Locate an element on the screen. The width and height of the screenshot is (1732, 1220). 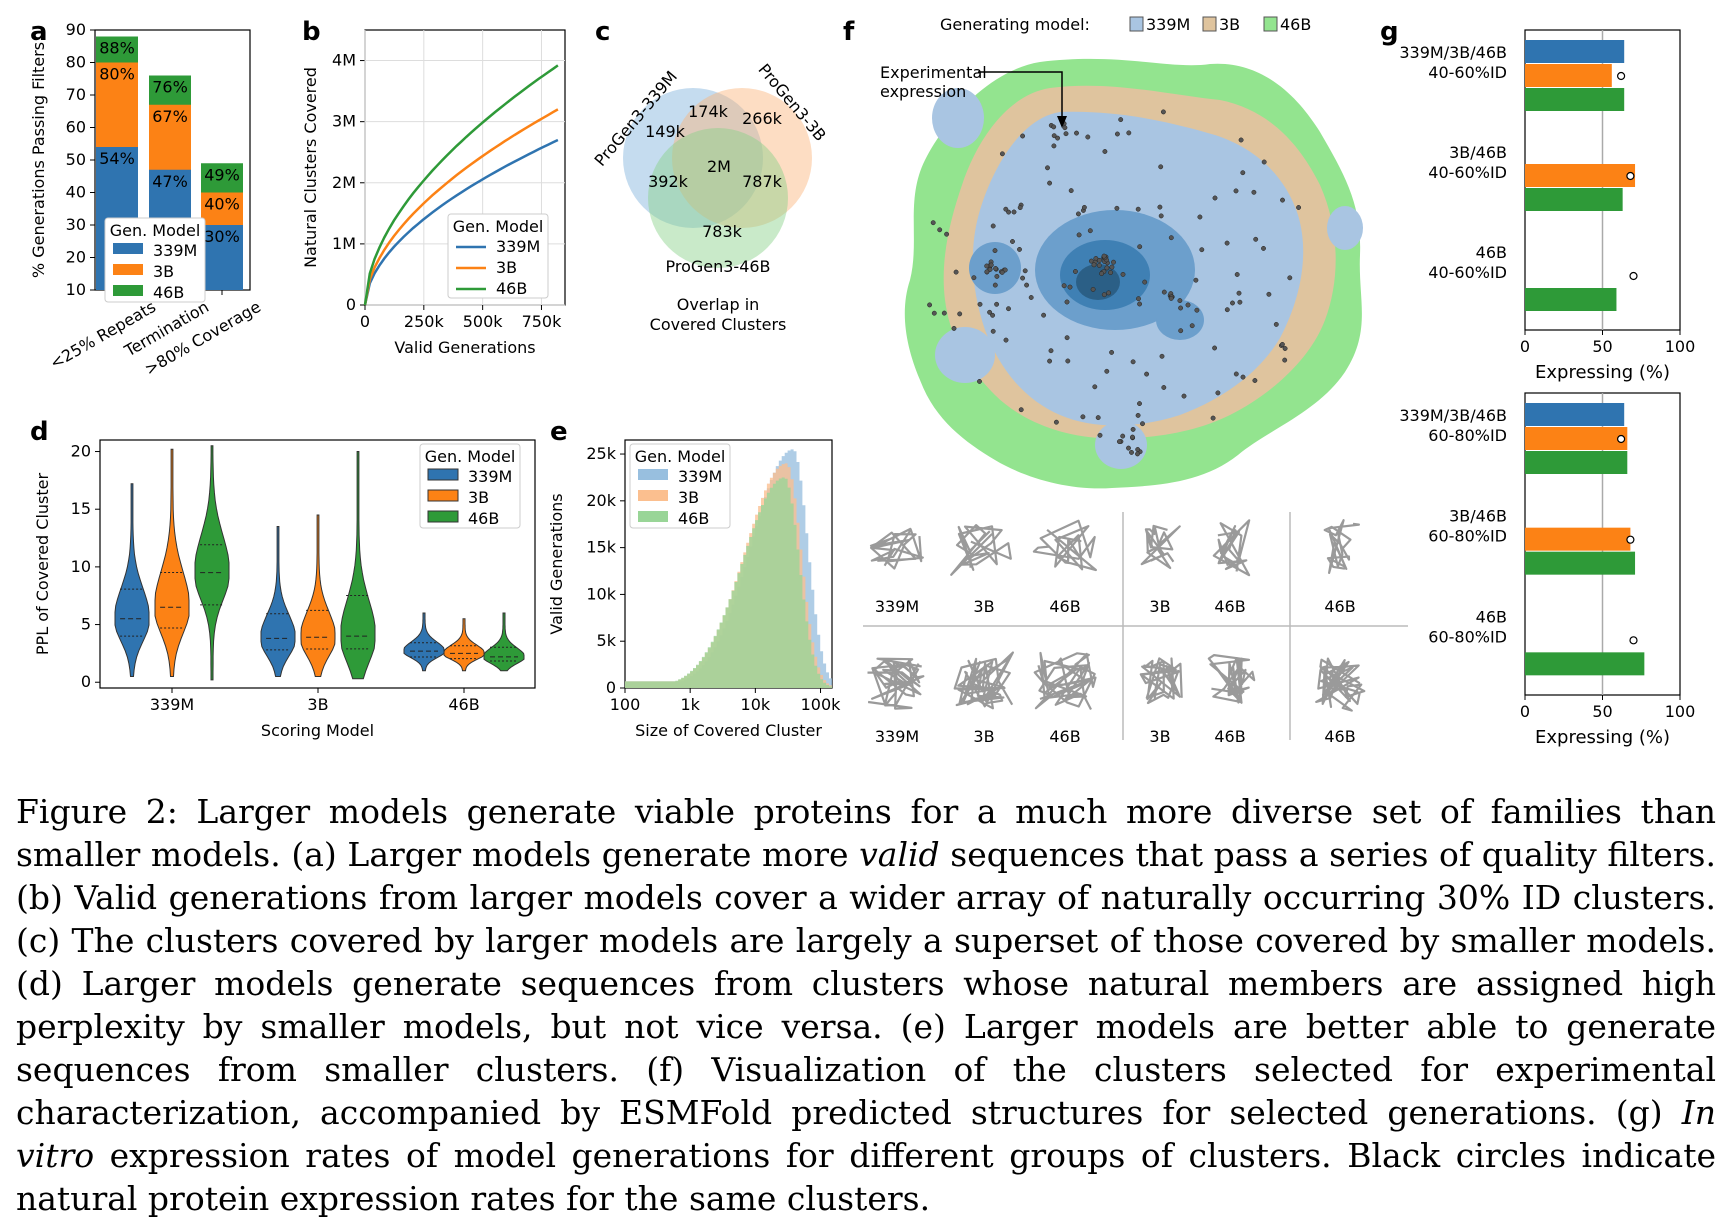
embedding-blue-spot is located at coordinates (1345, 228).